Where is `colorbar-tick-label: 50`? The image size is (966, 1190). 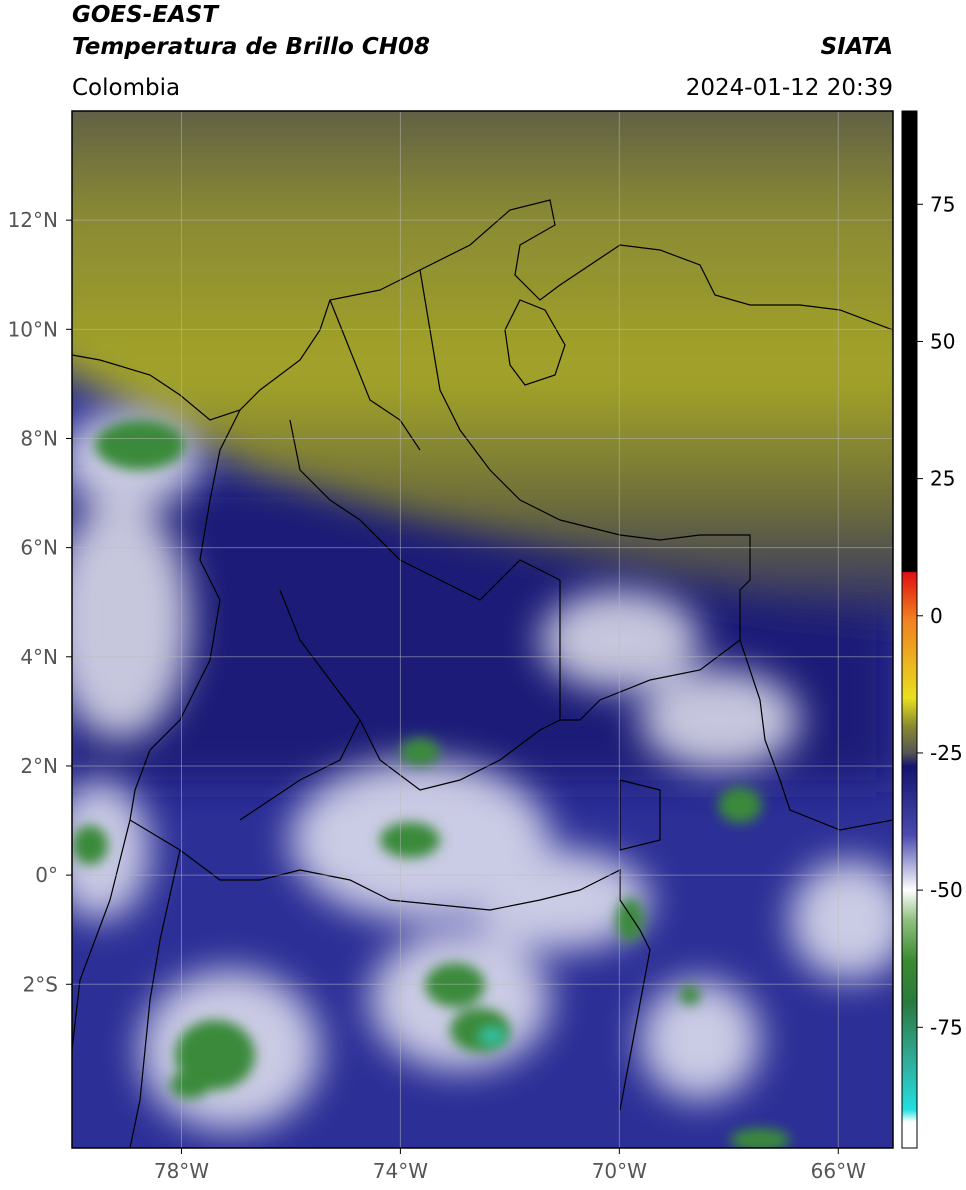 colorbar-tick-label: 50 is located at coordinates (942, 341).